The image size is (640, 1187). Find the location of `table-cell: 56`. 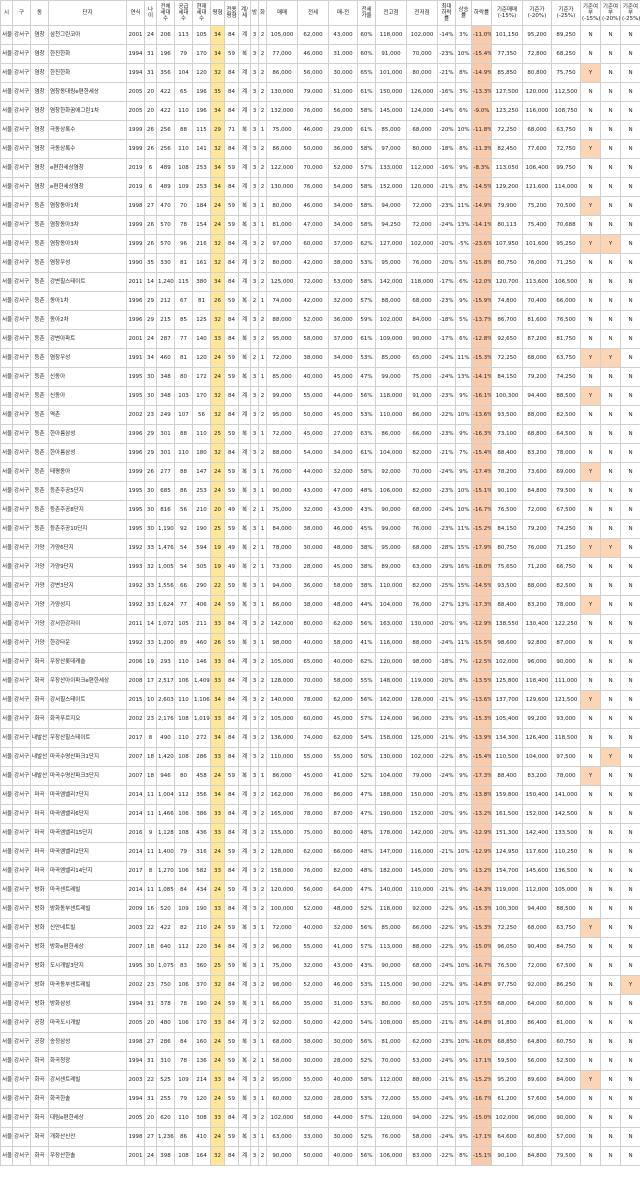

table-cell: 56 is located at coordinates (201, 415).